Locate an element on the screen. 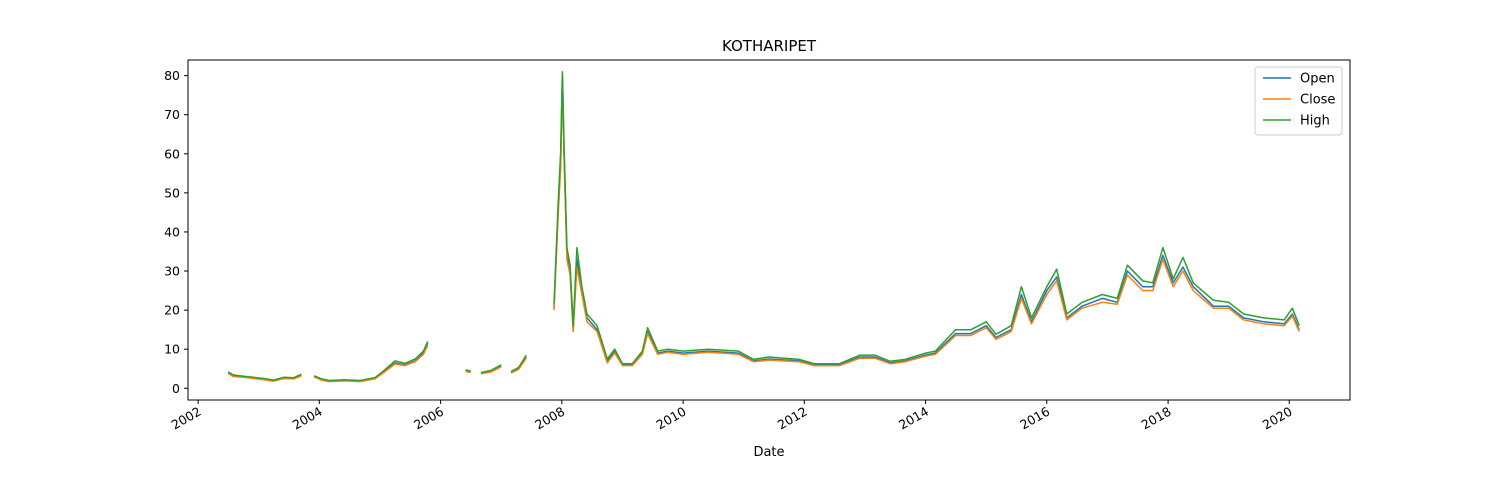 The height and width of the screenshot is (500, 1500). legend-box is located at coordinates (1298, 101).